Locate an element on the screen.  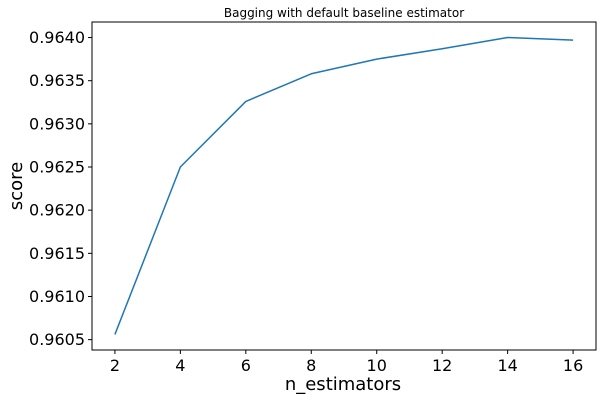
x-tick-label: 12 is located at coordinates (442, 365).